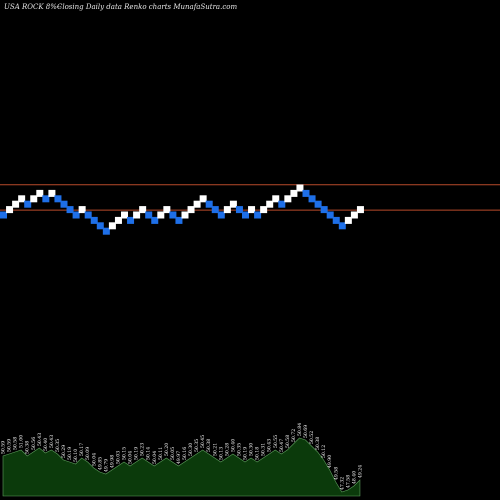 Image resolution: width=500 pixels, height=500 pixels. What do you see at coordinates (22, 441) in the screenshot?
I see `volume-label: 51.00` at bounding box center [22, 441].